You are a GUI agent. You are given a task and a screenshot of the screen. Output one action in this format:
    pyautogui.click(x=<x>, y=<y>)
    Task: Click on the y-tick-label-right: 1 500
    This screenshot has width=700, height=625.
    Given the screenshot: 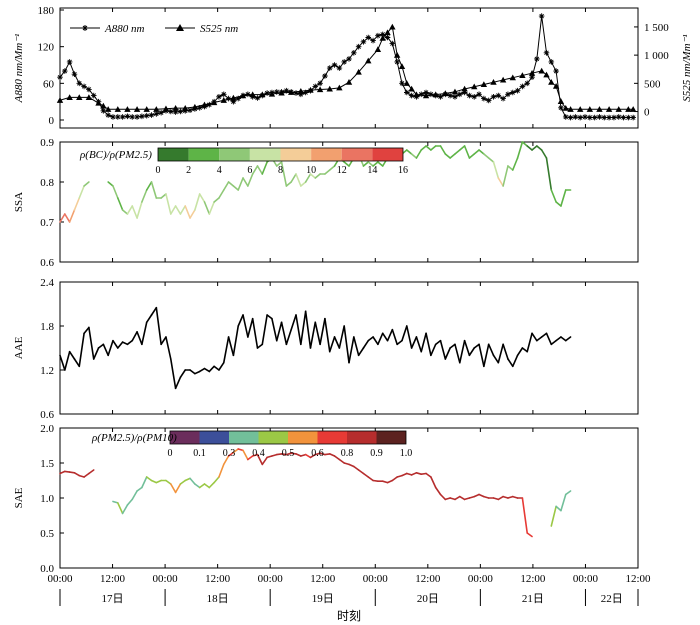 What is the action you would take?
    pyautogui.click(x=656, y=28)
    